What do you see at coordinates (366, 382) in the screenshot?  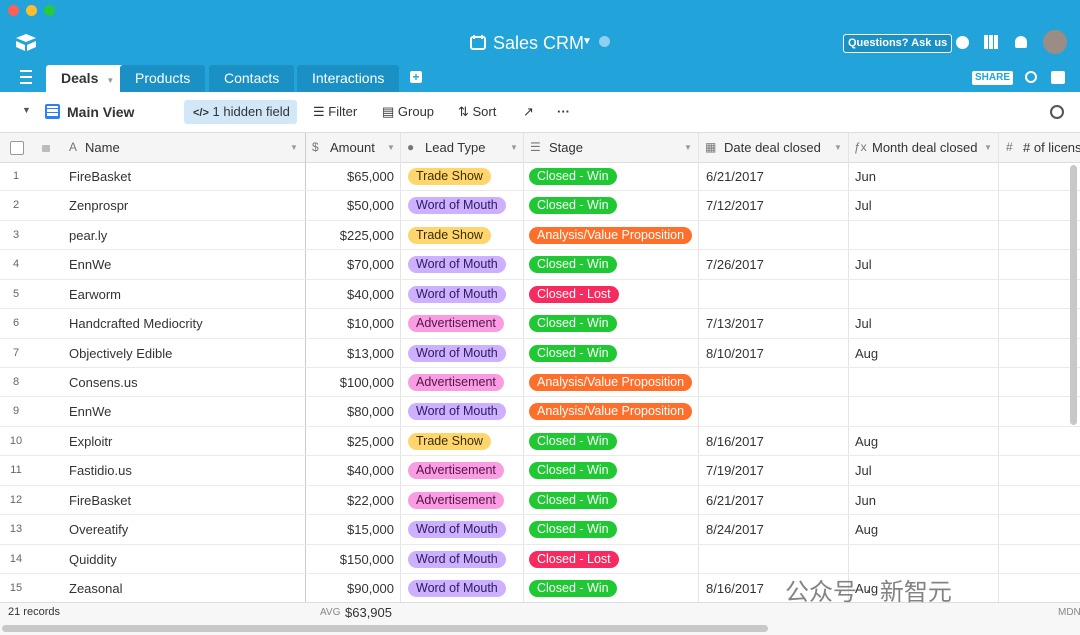 I see `amount-cell: $100,000` at bounding box center [366, 382].